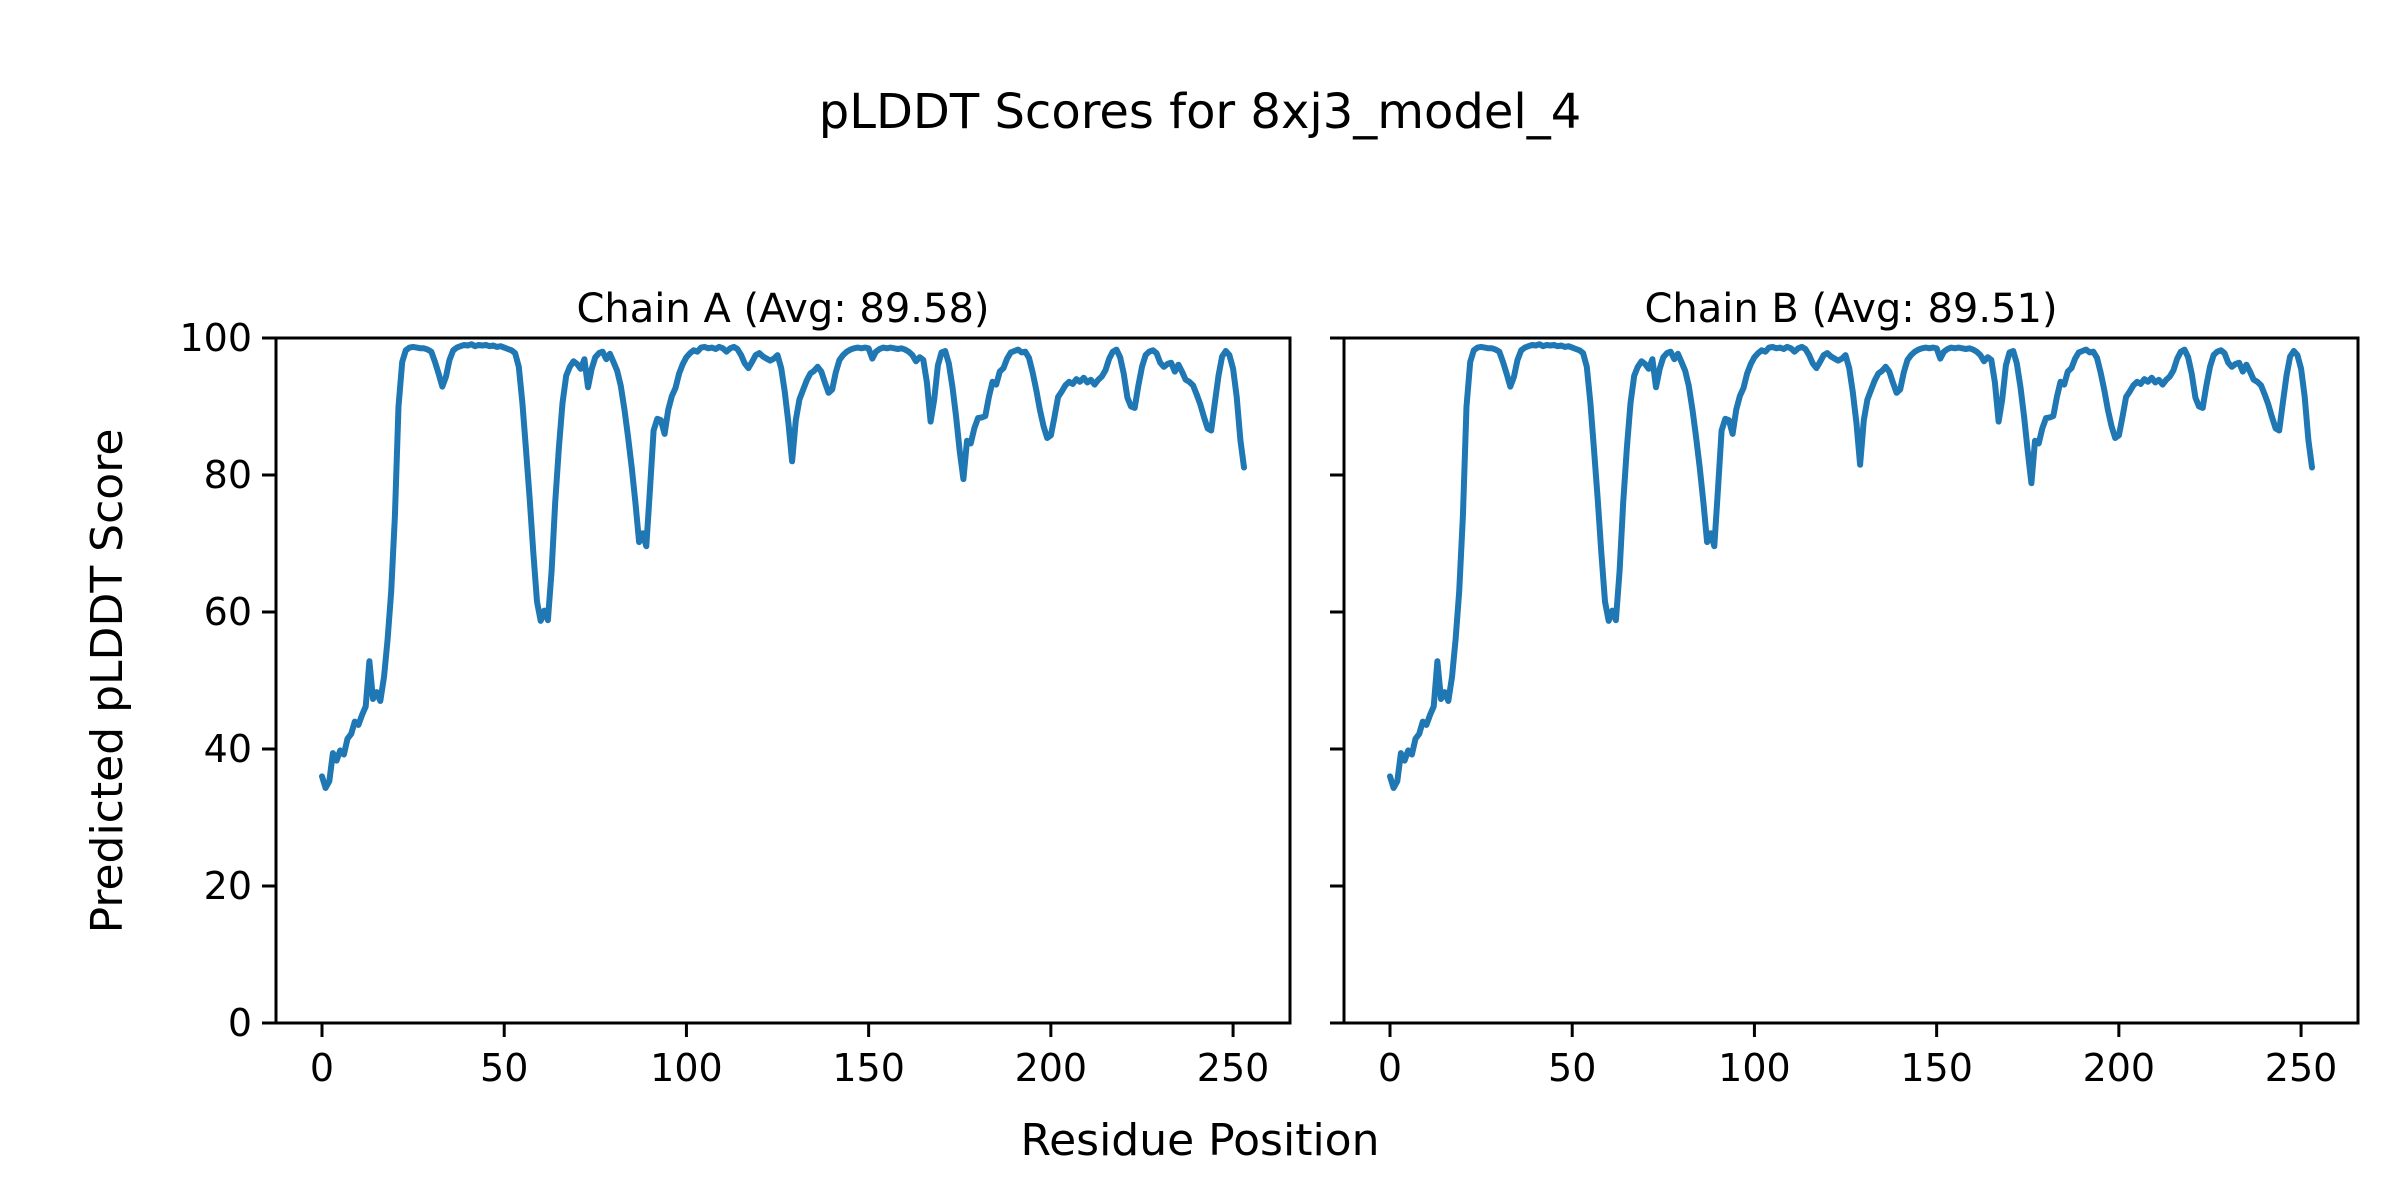  Describe the element at coordinates (1850, 309) in the screenshot. I see `subplot-title-chain-b: Chain B (Avg: 89.51)` at that location.